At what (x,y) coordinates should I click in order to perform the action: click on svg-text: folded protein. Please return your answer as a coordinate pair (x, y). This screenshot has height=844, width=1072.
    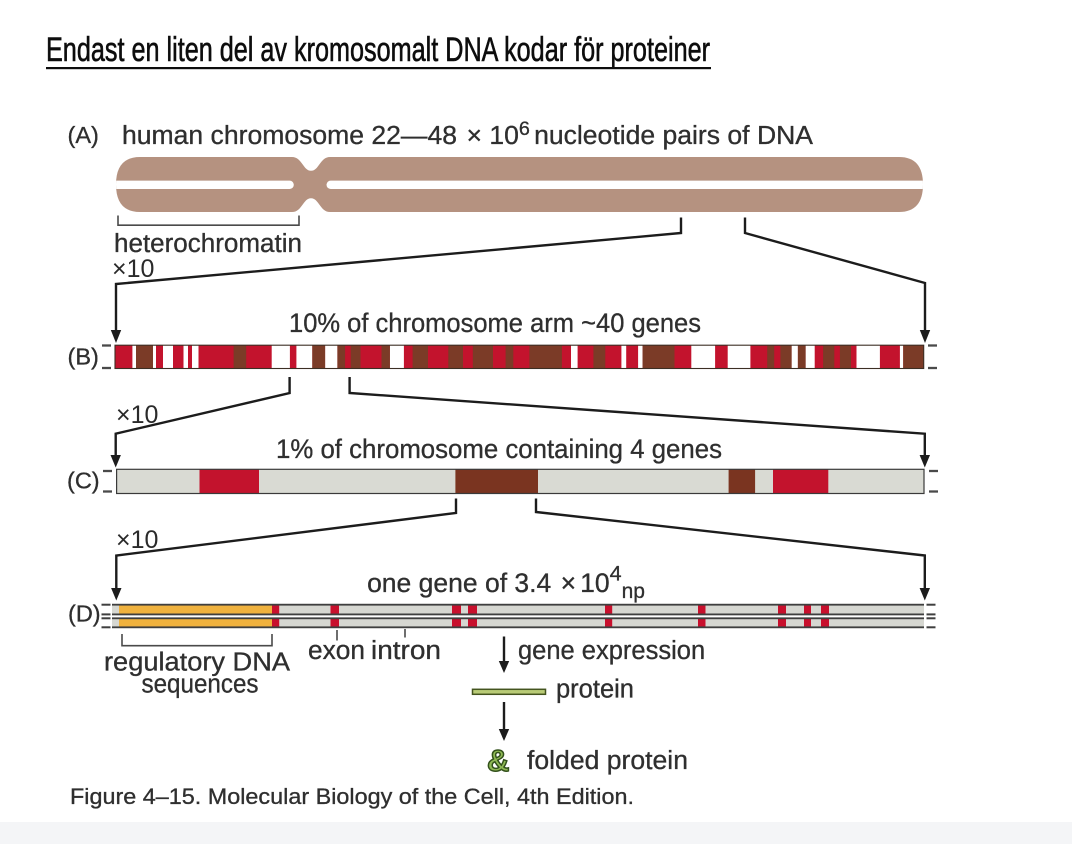
    Looking at the image, I should click on (607, 761).